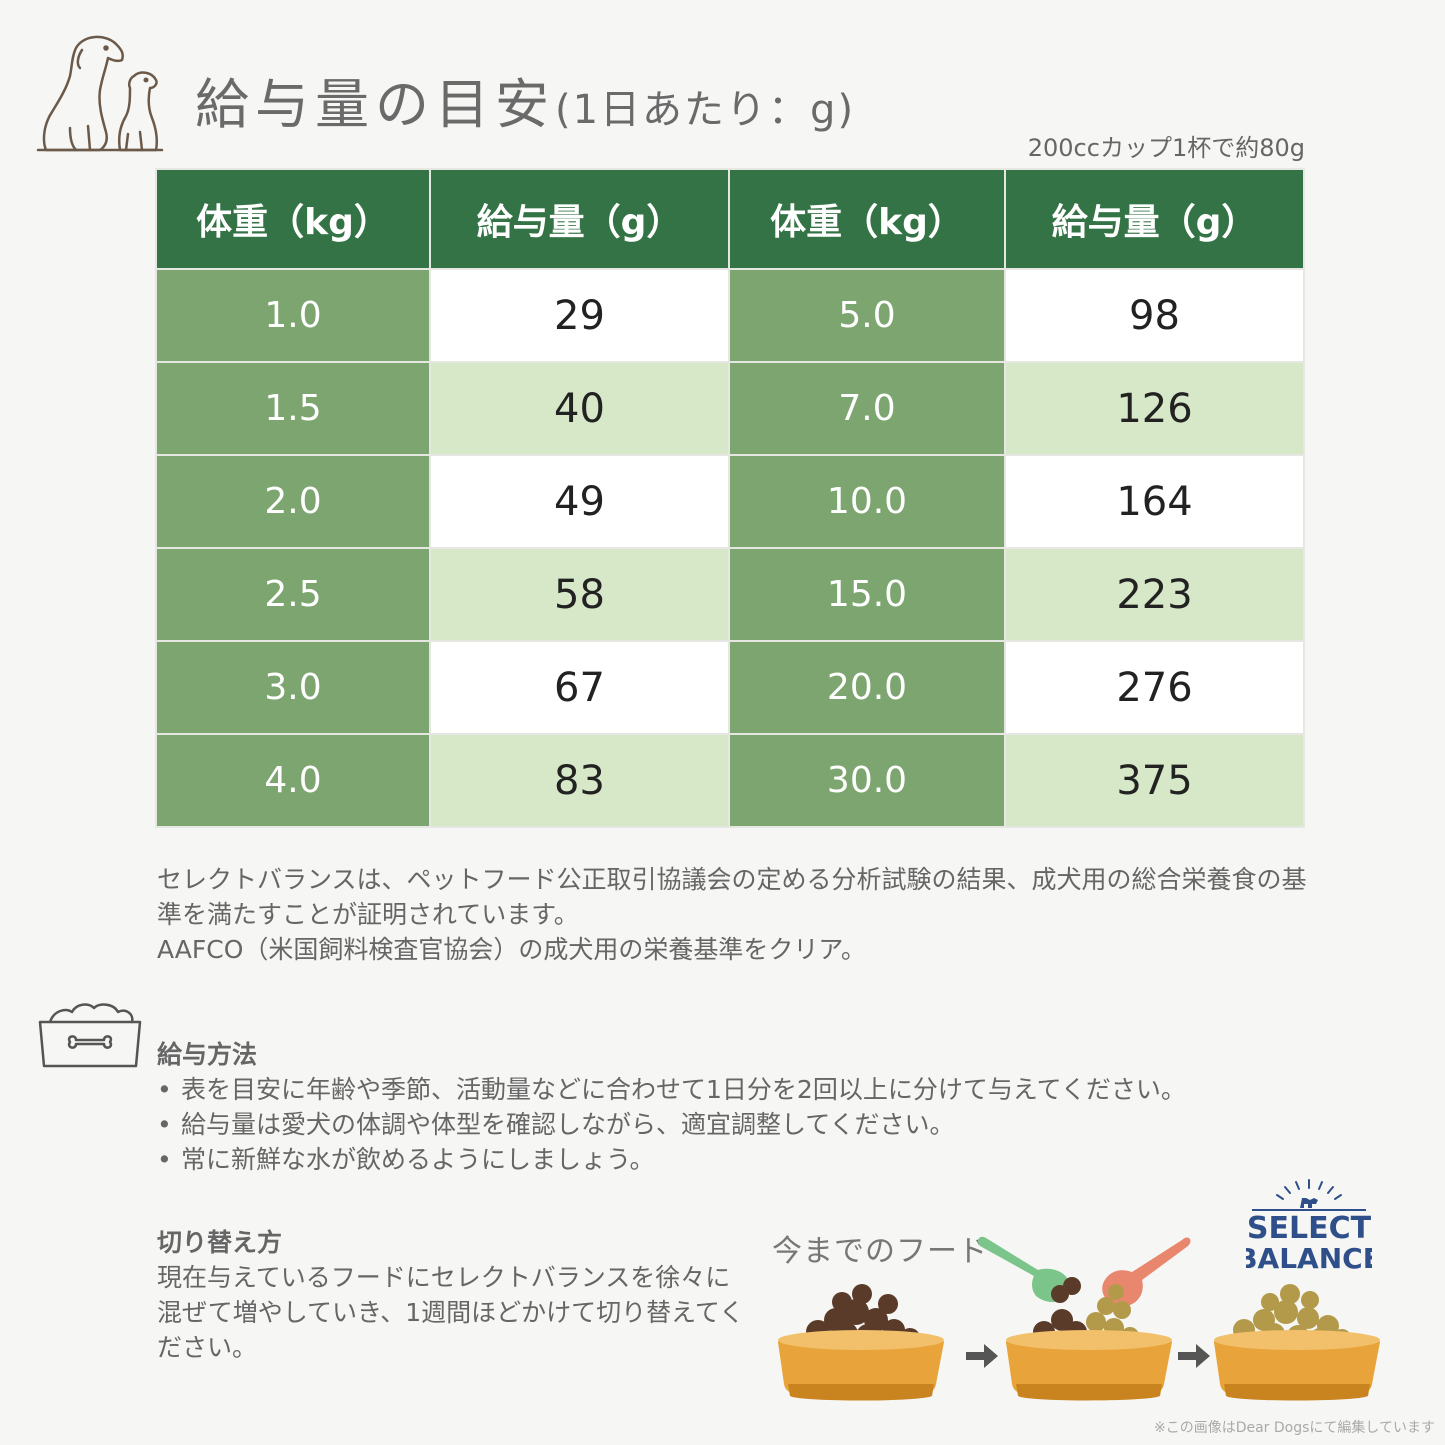 This screenshot has width=1445, height=1445. I want to click on weight-cell: 2.0, so click(293, 501).